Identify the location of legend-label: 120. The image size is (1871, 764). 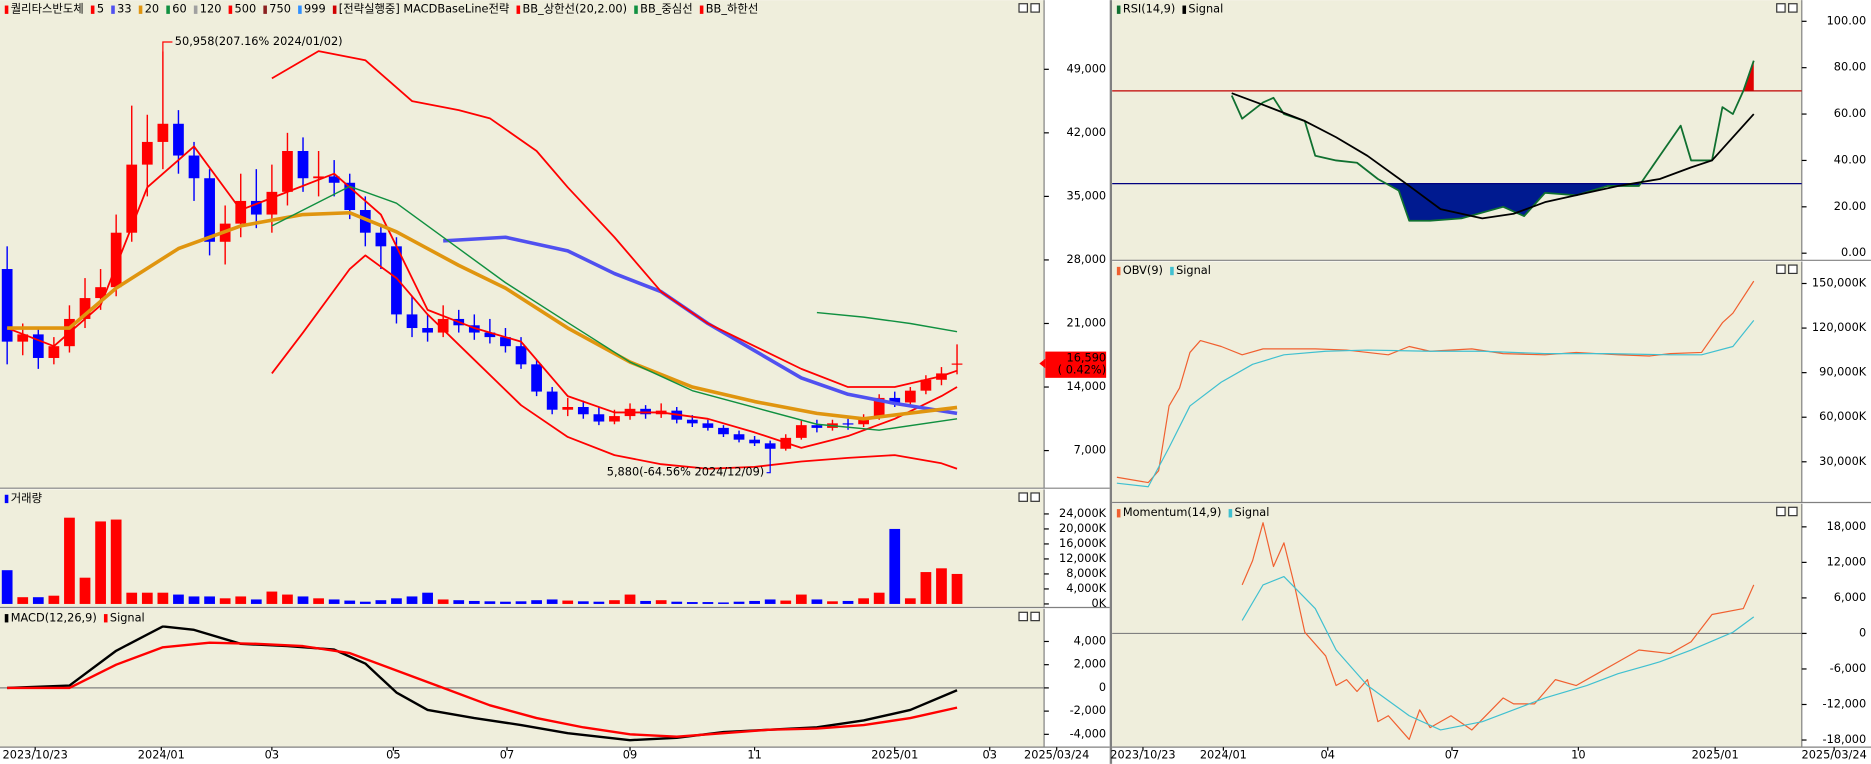
(211, 9).